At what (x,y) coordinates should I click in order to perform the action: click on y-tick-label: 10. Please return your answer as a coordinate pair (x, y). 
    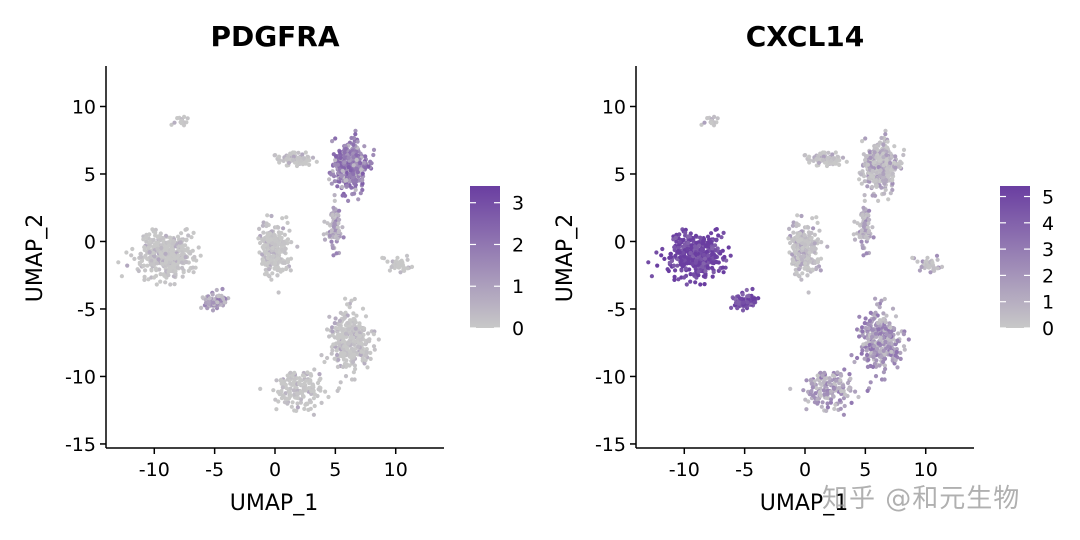
    Looking at the image, I should click on (84, 107).